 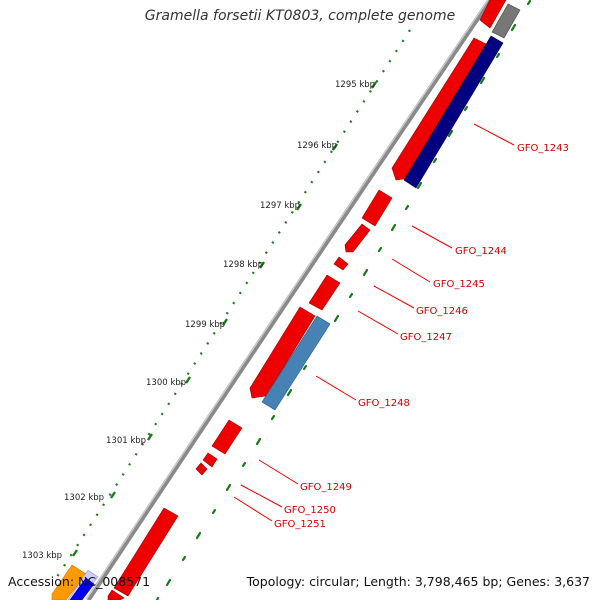 I want to click on ruler-label: 1301 kbp, so click(x=126, y=441).